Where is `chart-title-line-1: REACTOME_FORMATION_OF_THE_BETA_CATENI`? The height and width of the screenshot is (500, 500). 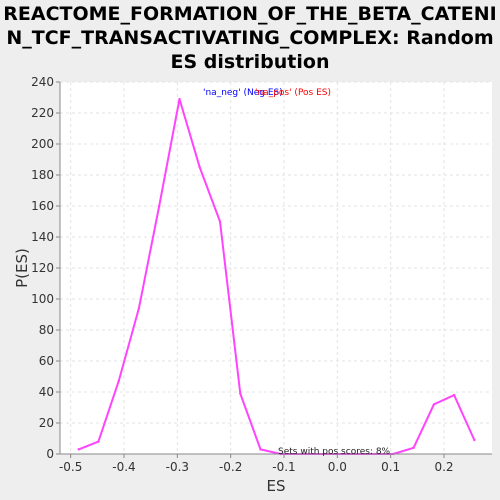
chart-title-line-1: REACTOME_FORMATION_OF_THE_BETA_CATENI is located at coordinates (250, 14).